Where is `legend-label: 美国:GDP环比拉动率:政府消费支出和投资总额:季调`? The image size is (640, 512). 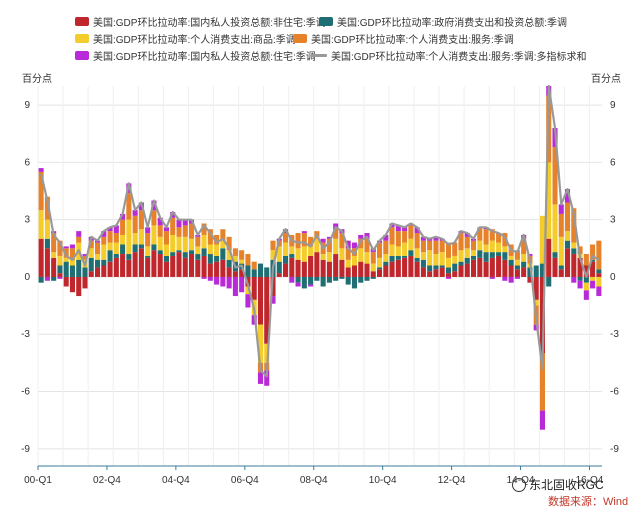 legend-label: 美国:GDP环比拉动率:政府消费支出和投资总额:季调 is located at coordinates (452, 23).